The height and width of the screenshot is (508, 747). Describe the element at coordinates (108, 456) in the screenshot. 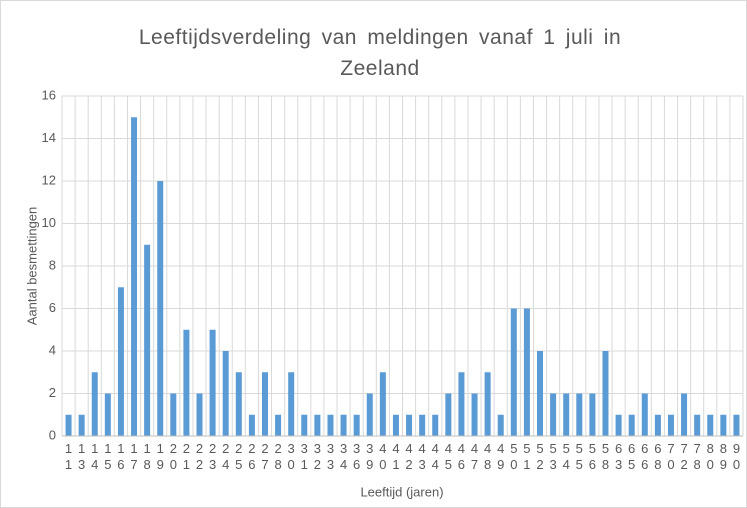

I see `x-tick-label: 15` at that location.